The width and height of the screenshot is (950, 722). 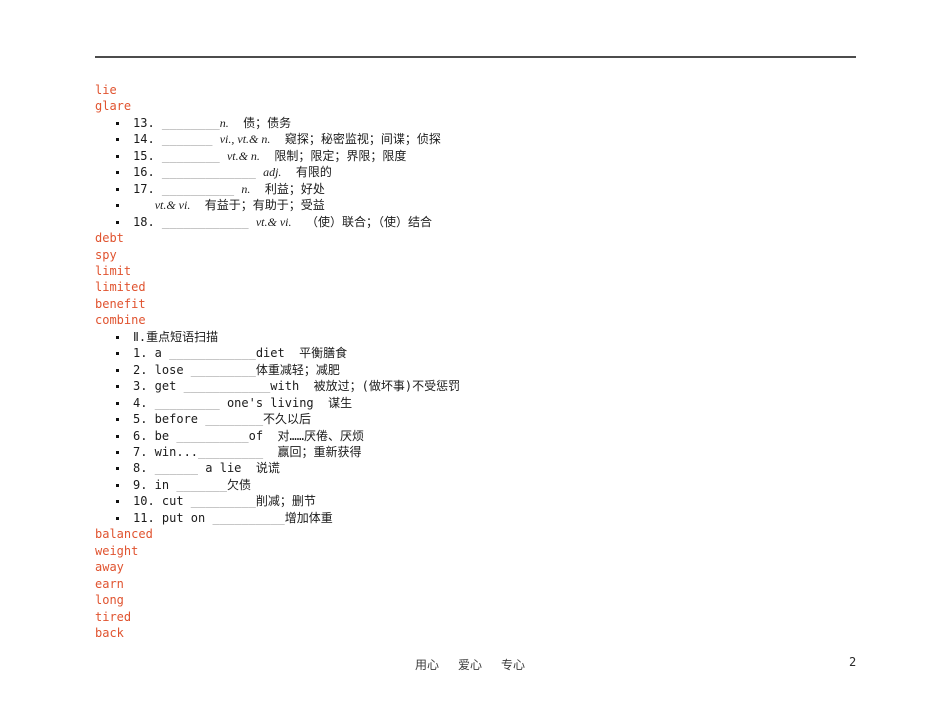 What do you see at coordinates (120, 287) in the screenshot?
I see `vocab-word: limited` at bounding box center [120, 287].